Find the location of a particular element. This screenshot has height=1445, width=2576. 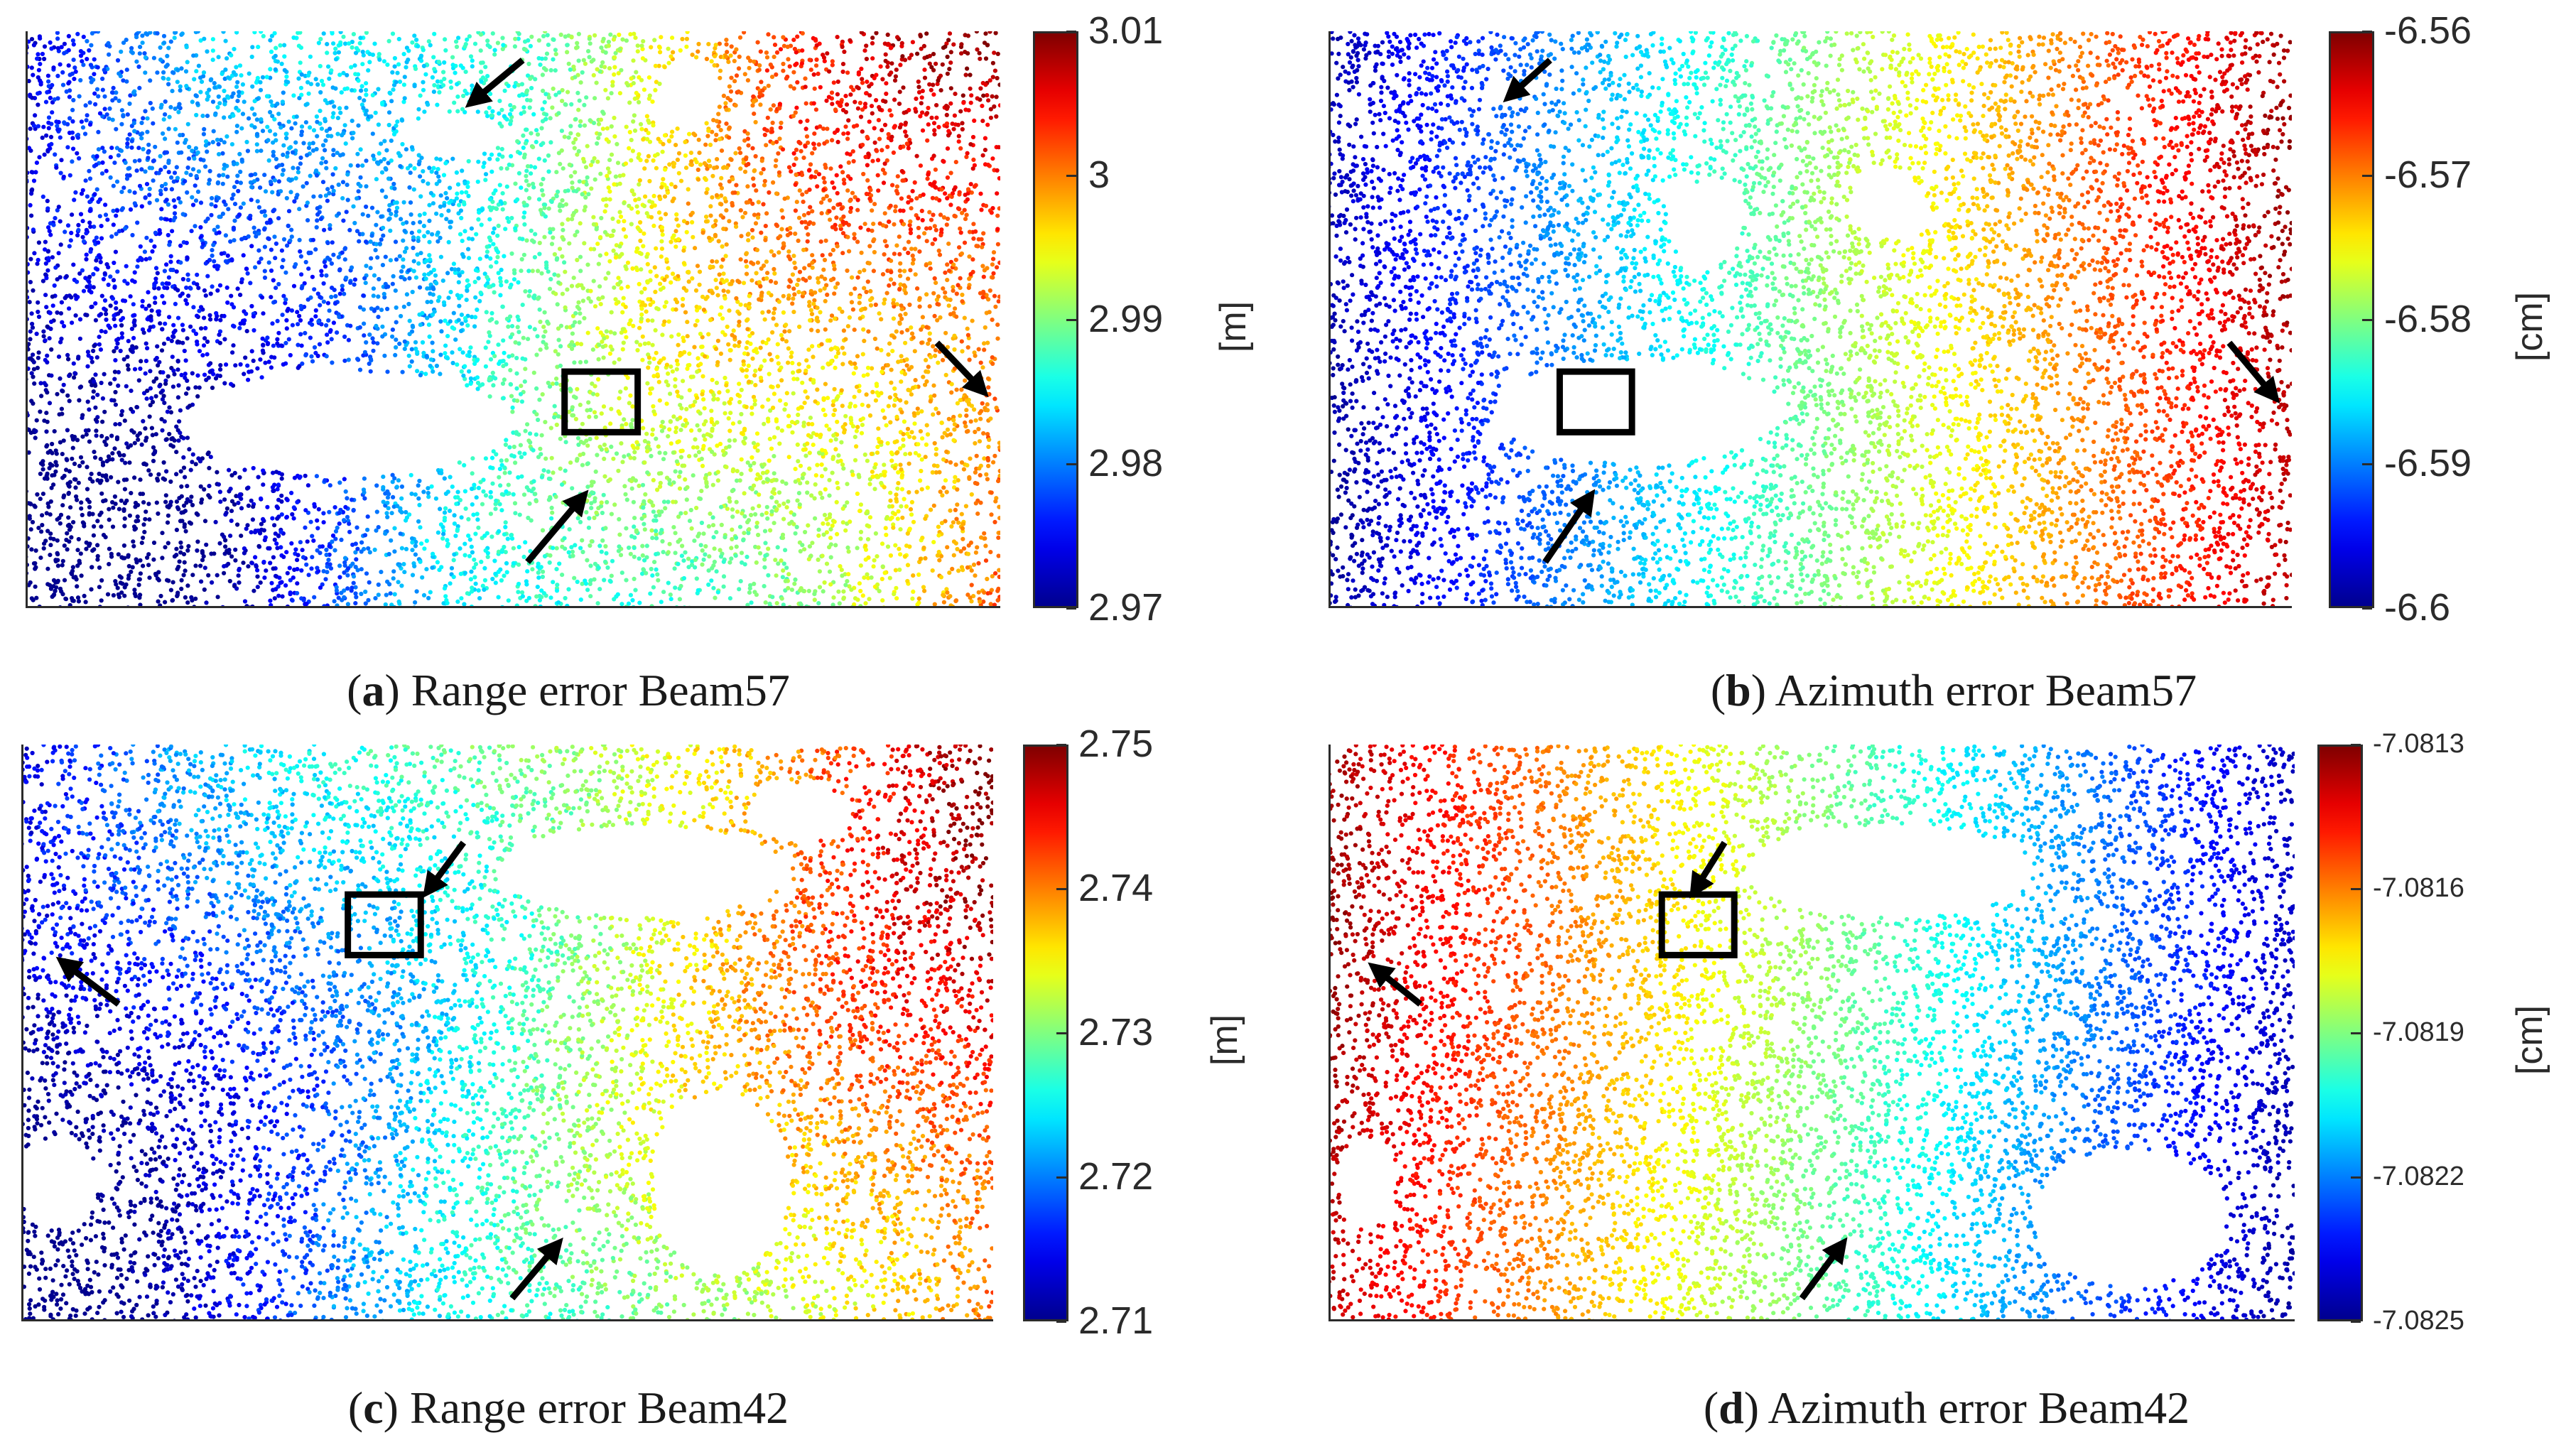

colorbar-tick-label: -6.57 is located at coordinates (2428, 175).